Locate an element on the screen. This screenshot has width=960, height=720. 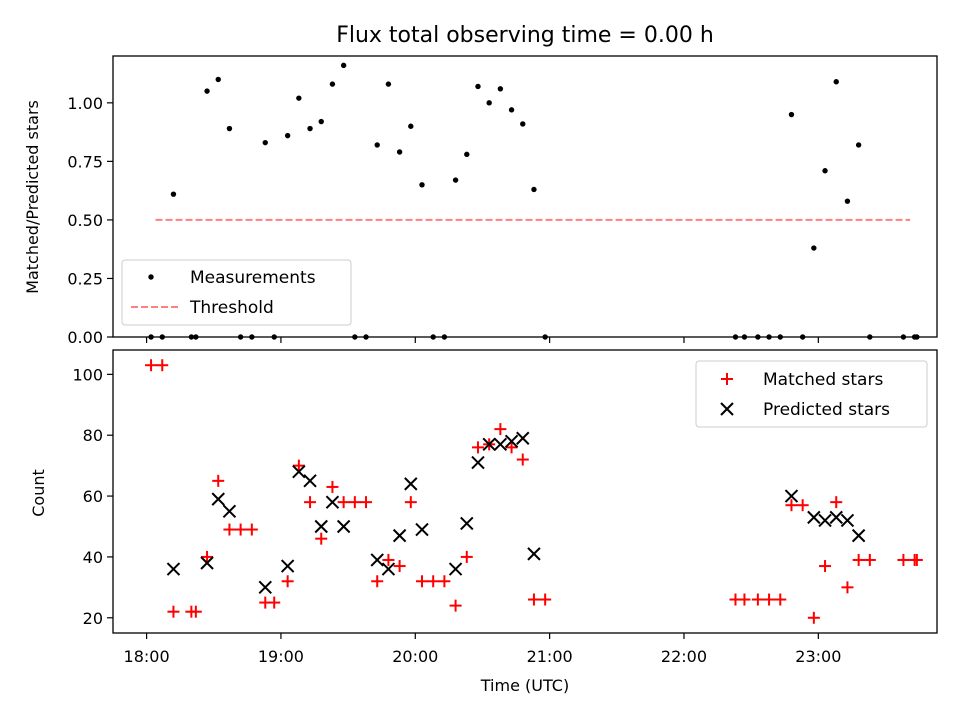
top-legend: Measurements Threshold is located at coordinates (236, 292).